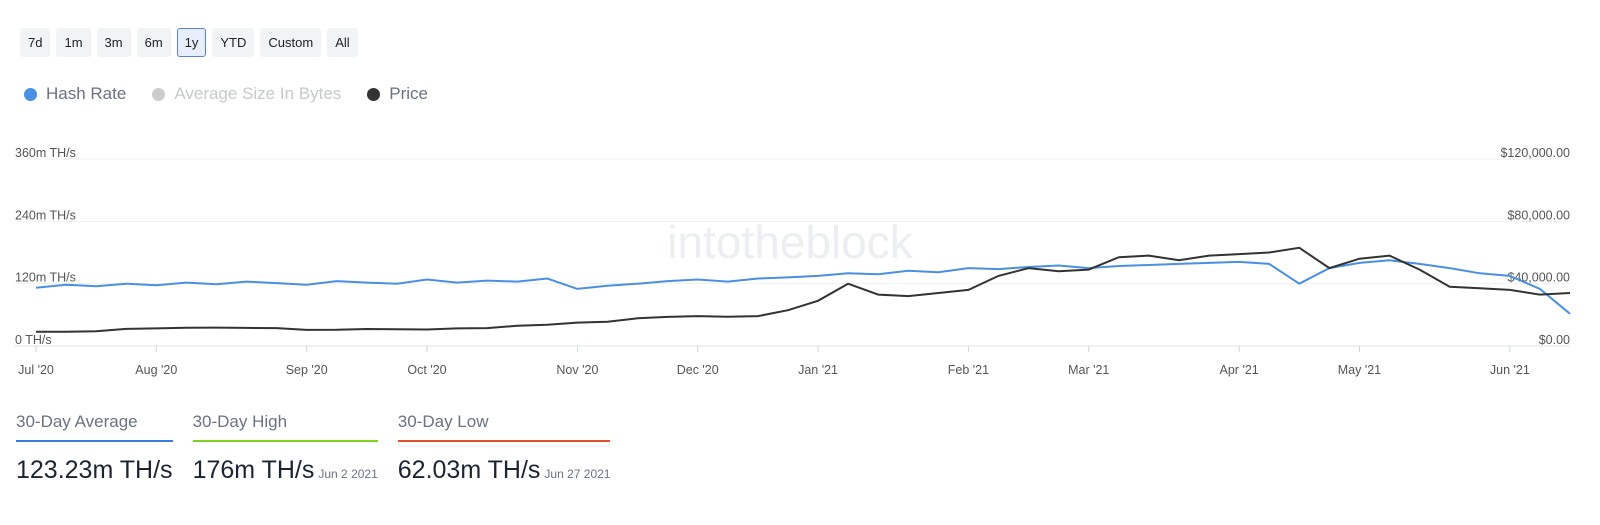 This screenshot has height=525, width=1600. Describe the element at coordinates (45, 215) in the screenshot. I see `y-tick-label: 240m TH/s` at that location.